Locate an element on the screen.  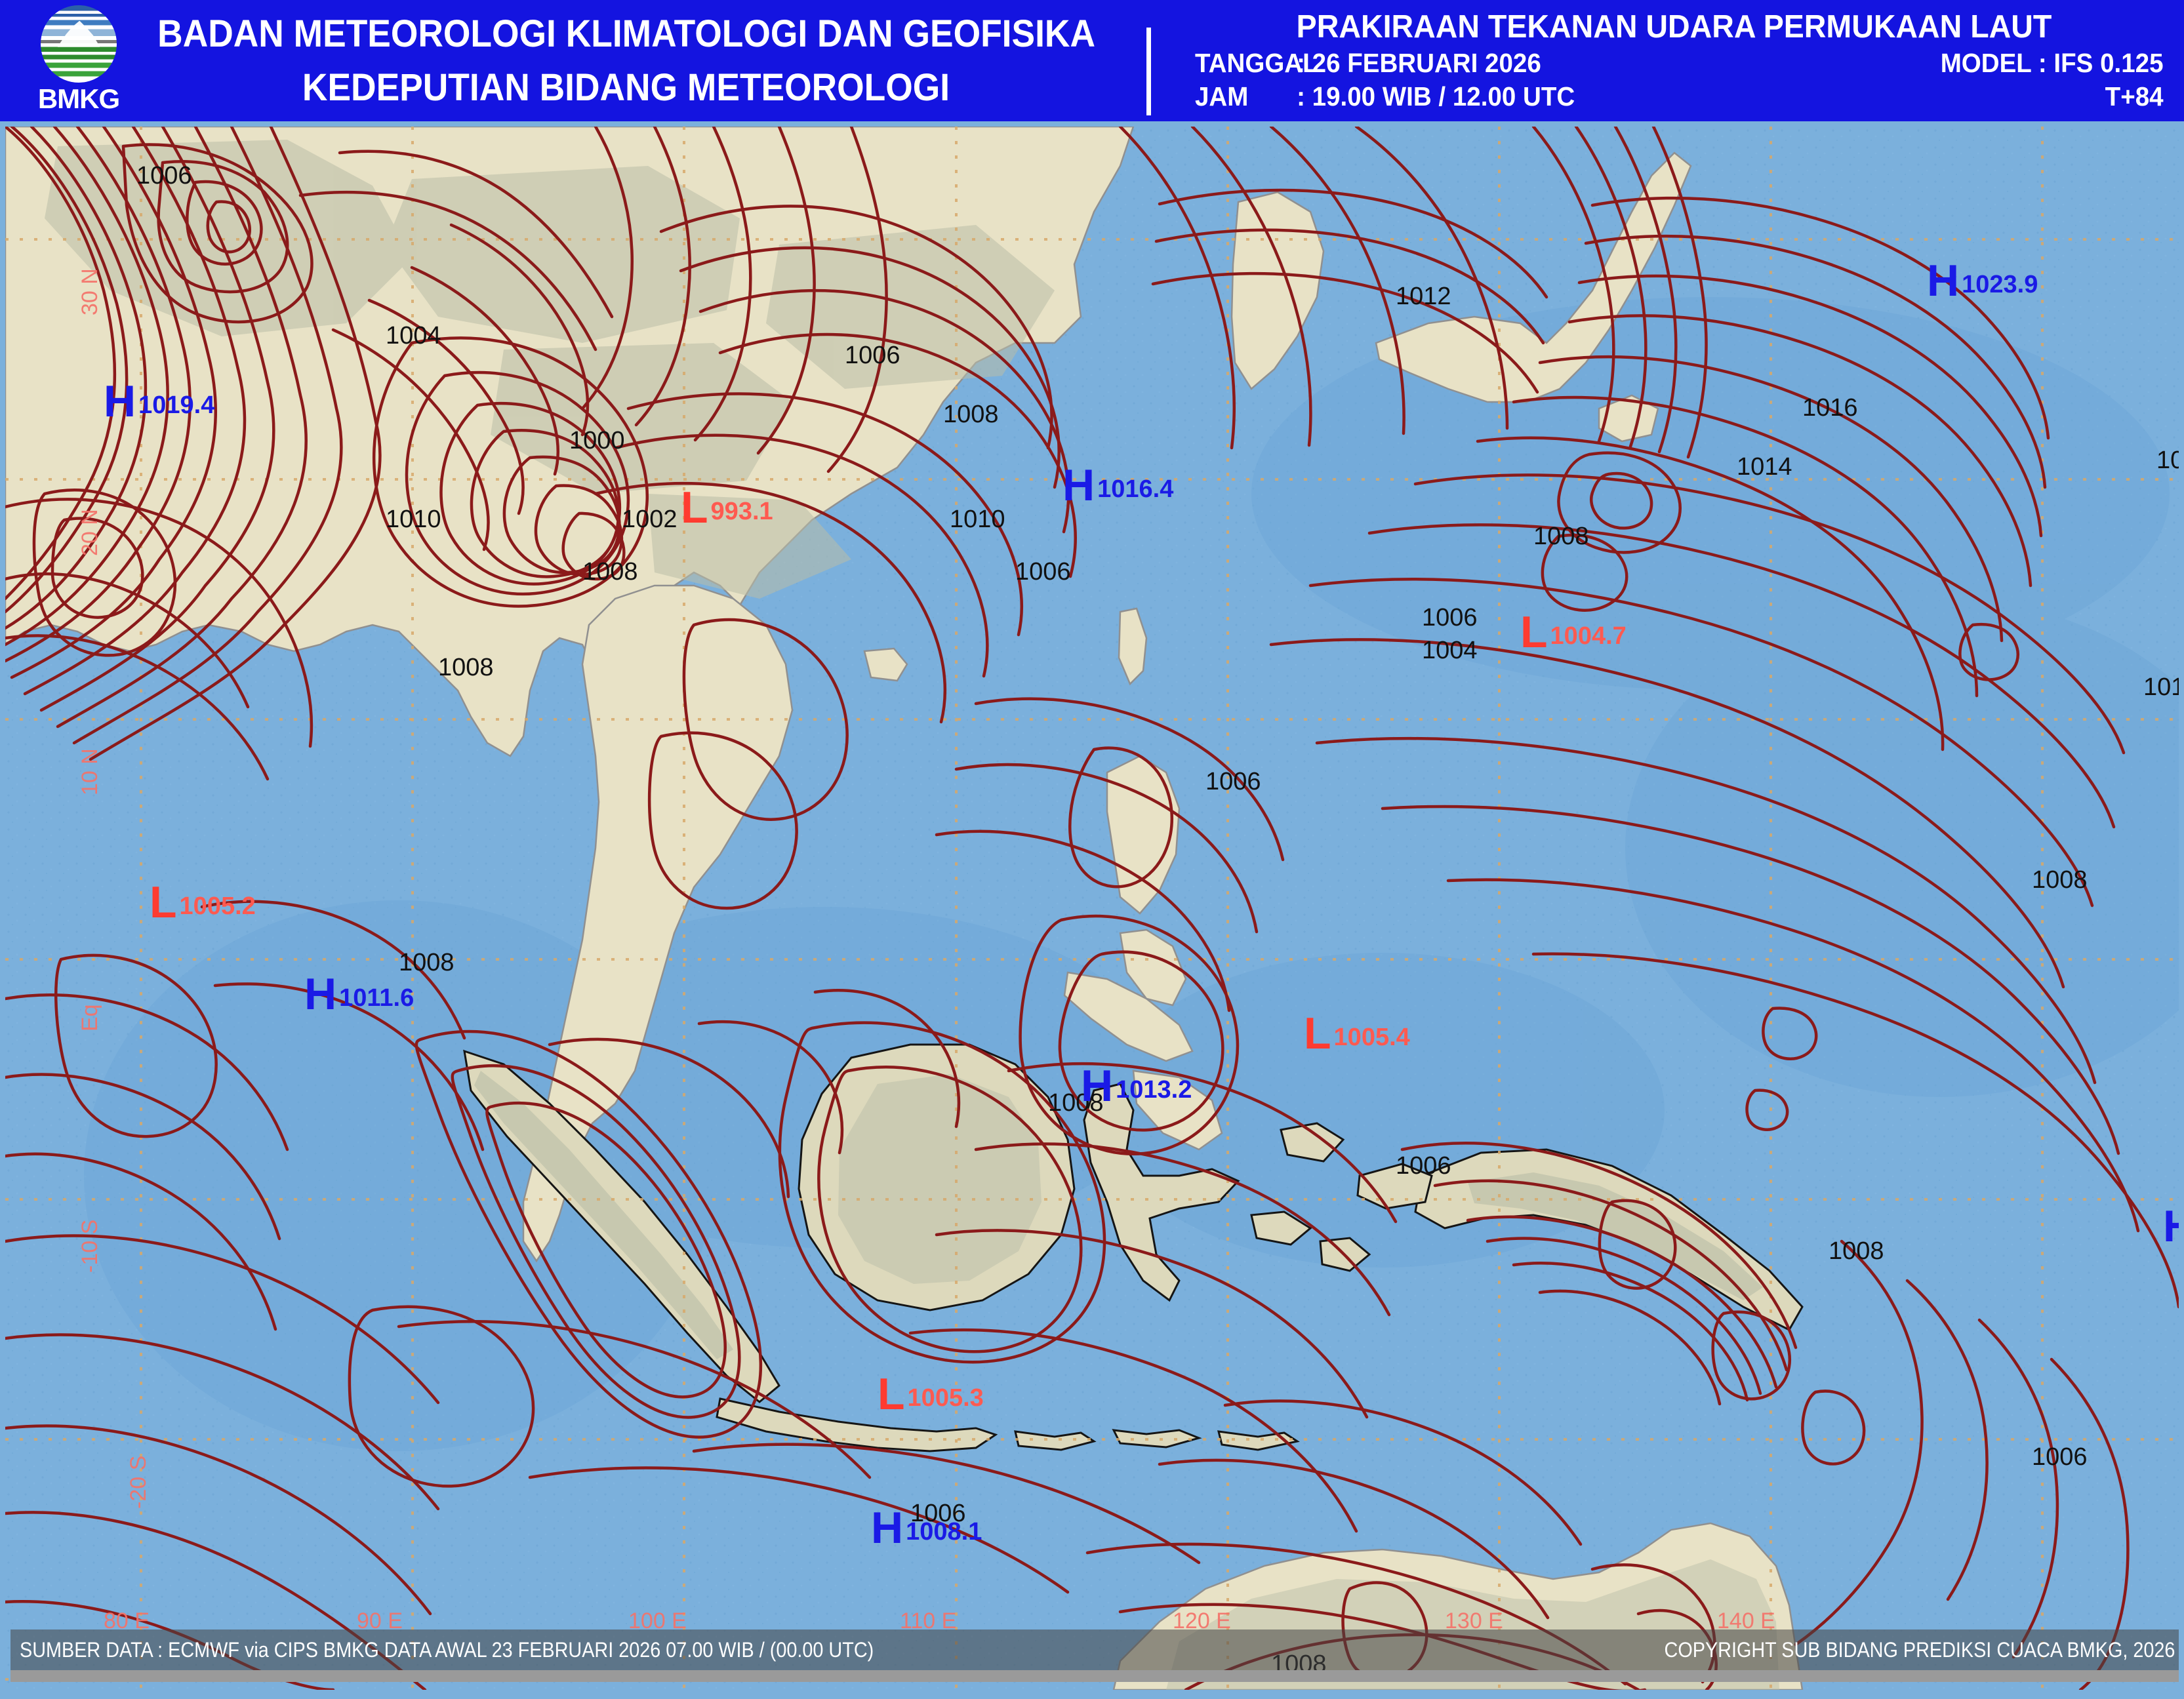
lat-label-20s: -20 S is located at coordinates (138, 1482).